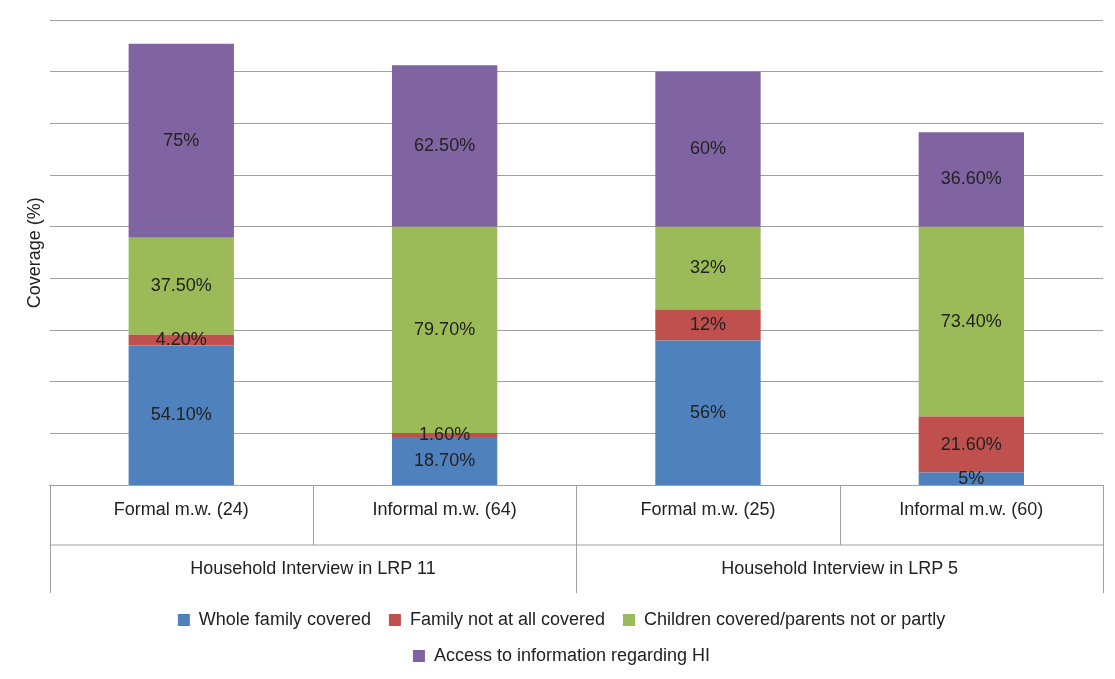 The image size is (1115, 679). I want to click on data-label: 32%, so click(707, 267).